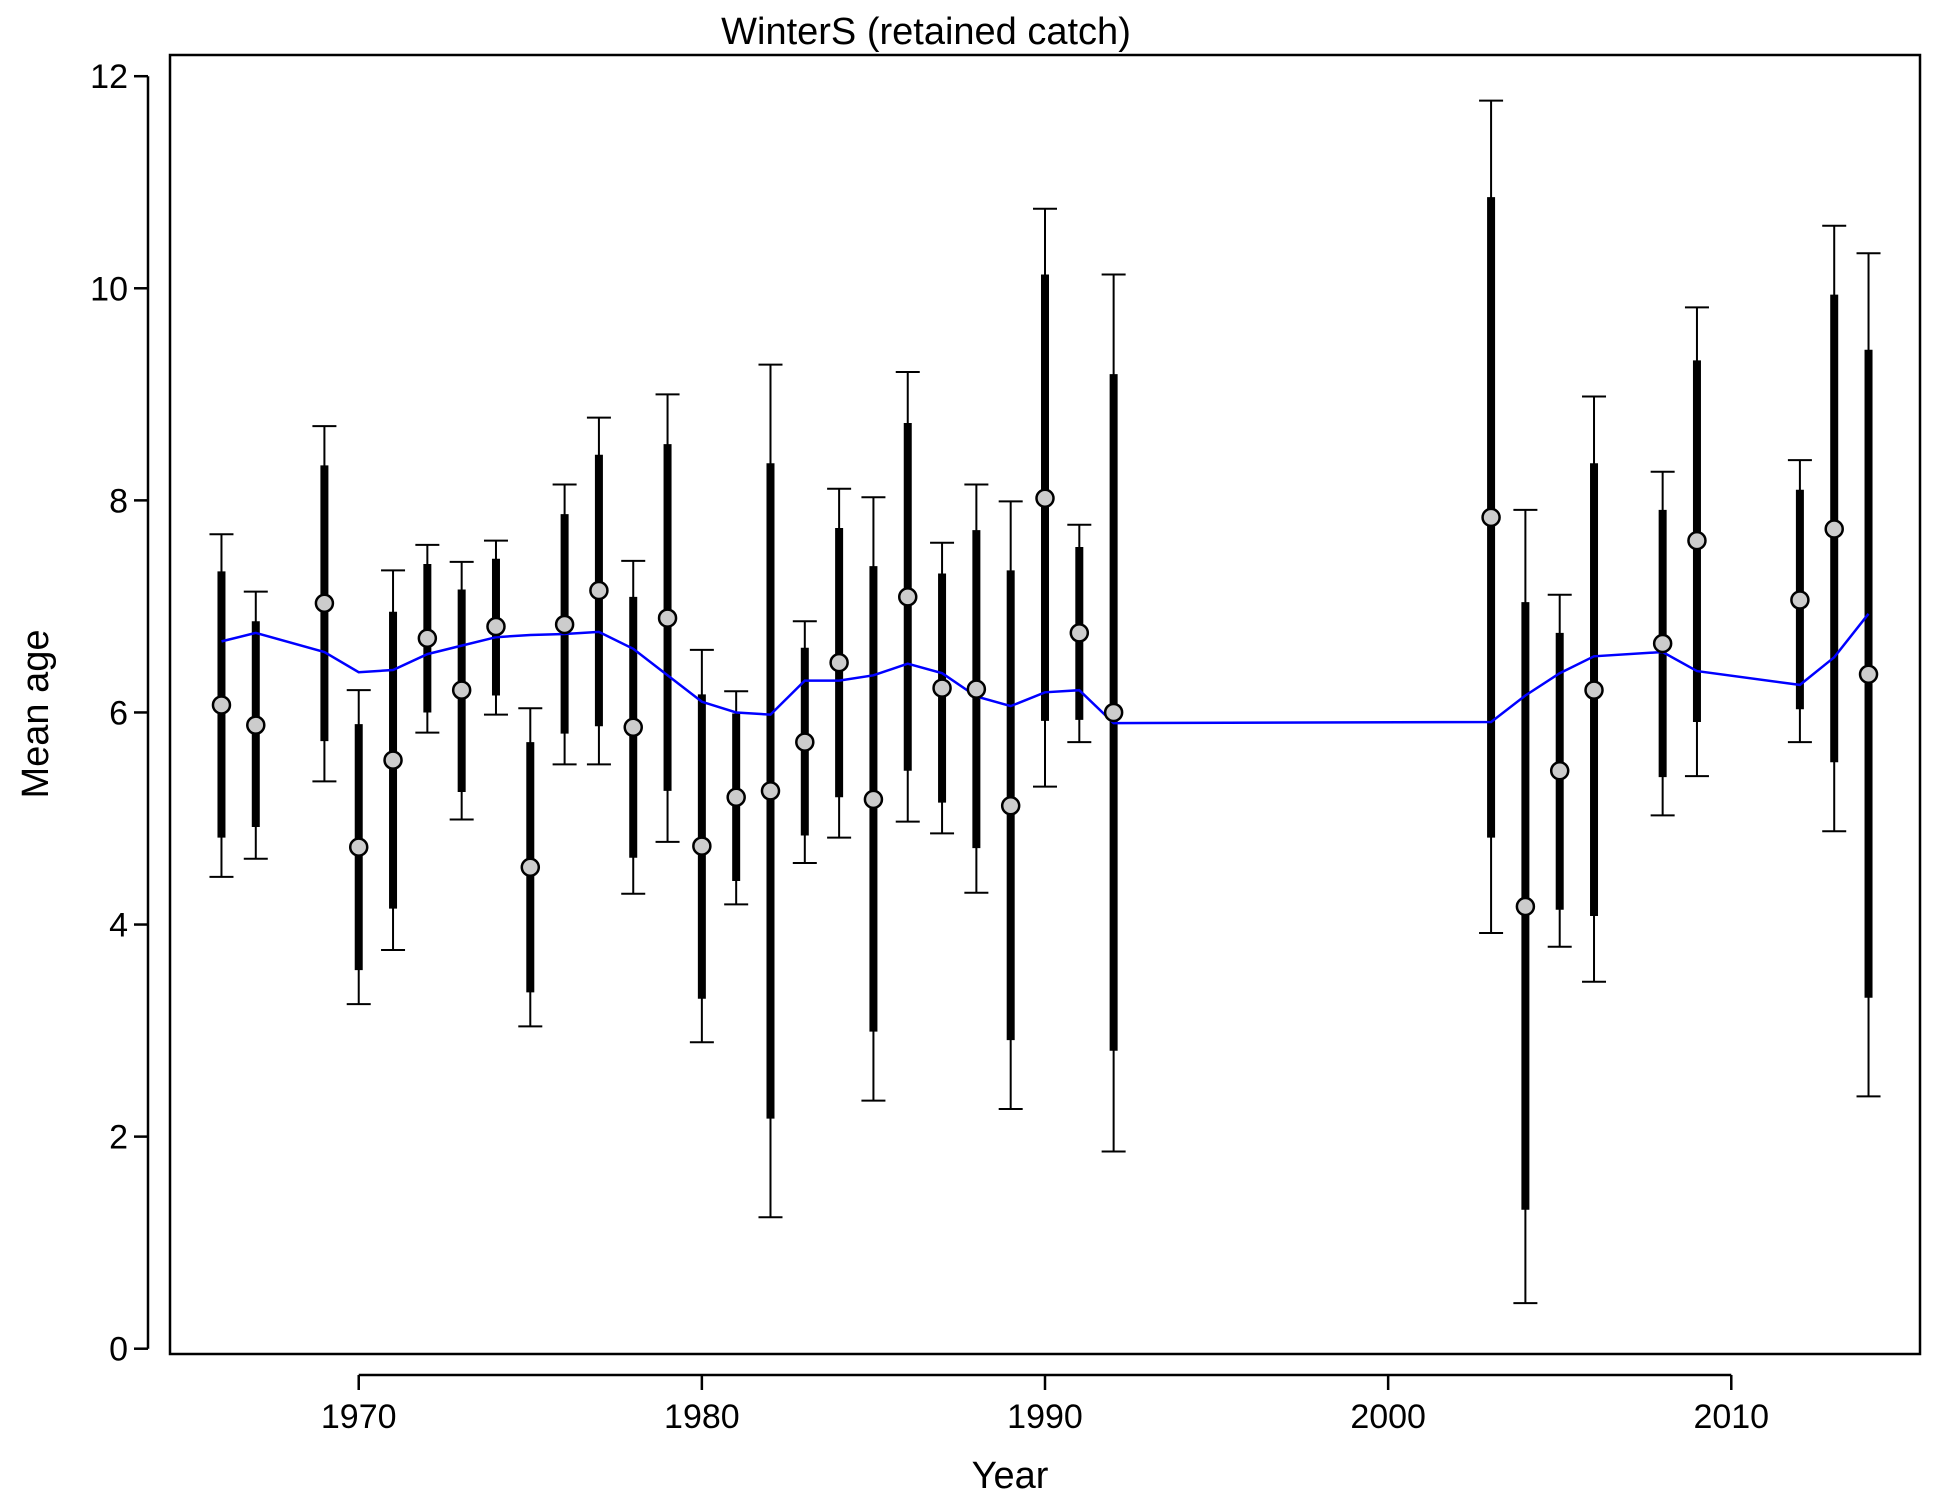 The width and height of the screenshot is (1950, 1500). I want to click on y-tick-label: 8, so click(118, 501).